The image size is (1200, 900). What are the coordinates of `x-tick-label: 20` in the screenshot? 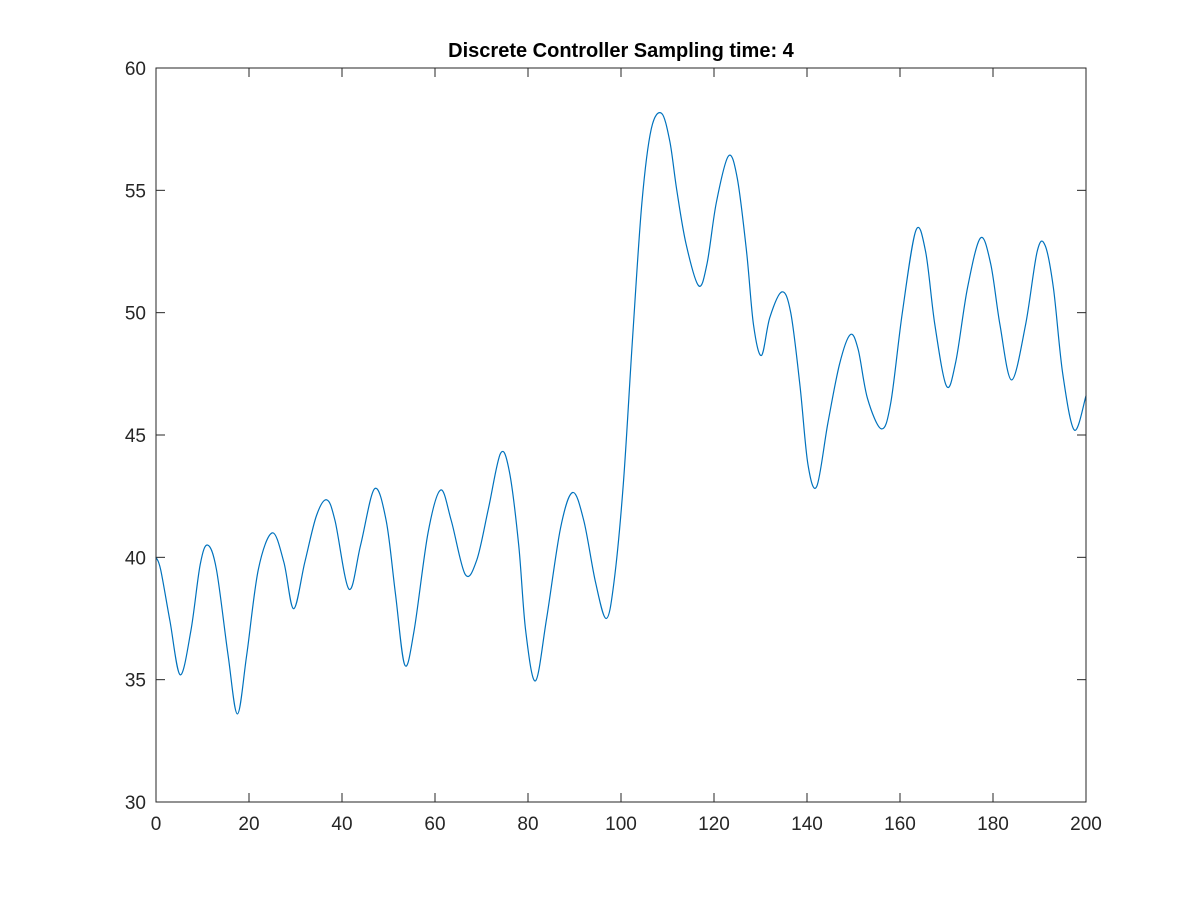 It's located at (248, 824).